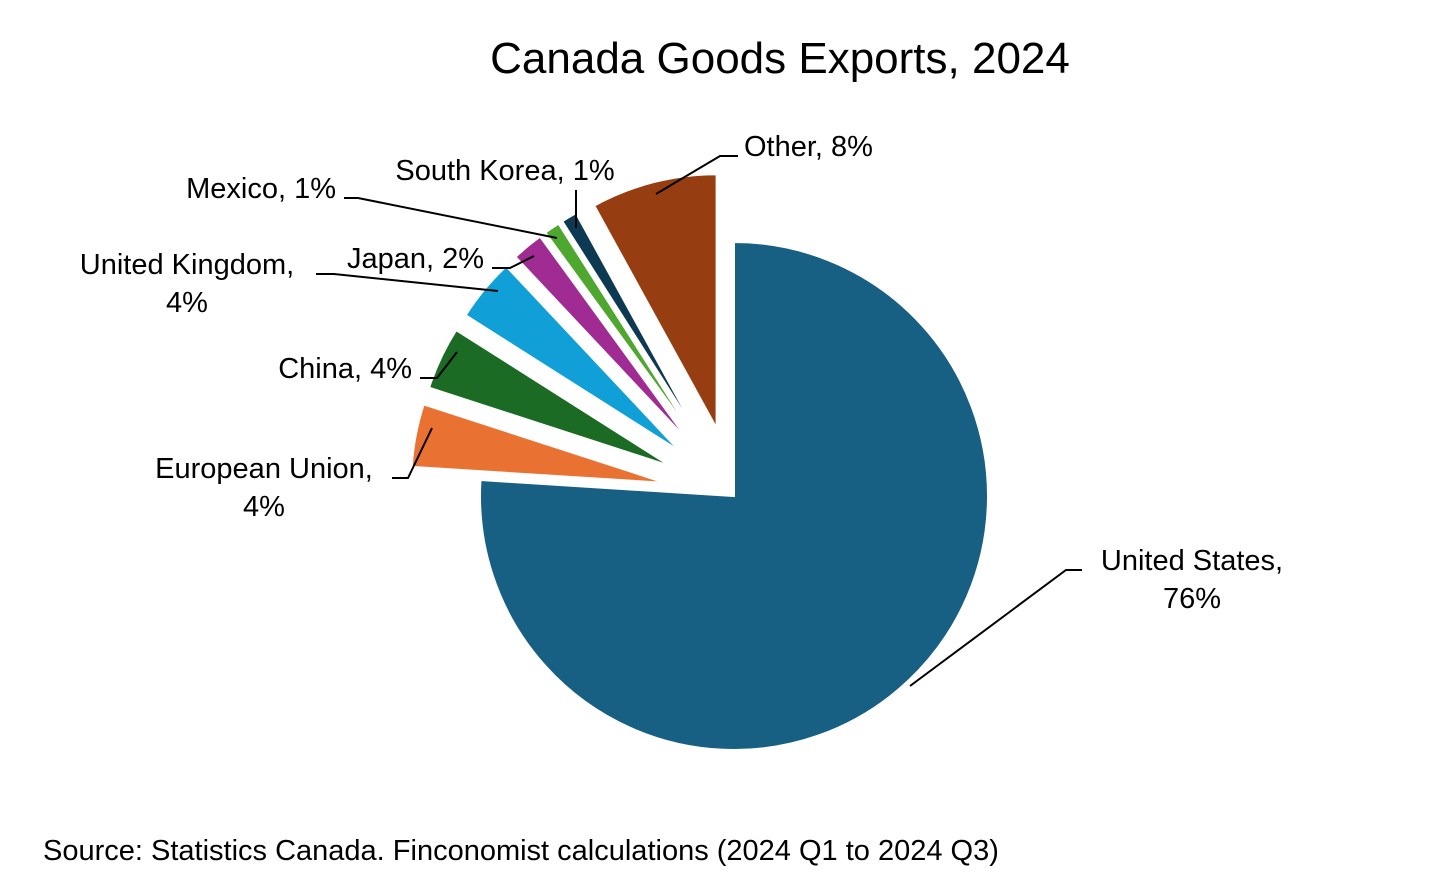 The height and width of the screenshot is (890, 1456). Describe the element at coordinates (264, 488) in the screenshot. I see `data-label-european-union: European Union, 4%` at that location.